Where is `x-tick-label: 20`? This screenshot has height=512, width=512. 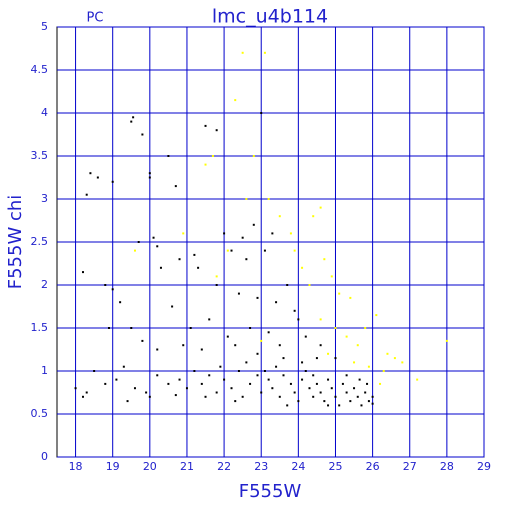
x-tick-label: 20 is located at coordinates (150, 466).